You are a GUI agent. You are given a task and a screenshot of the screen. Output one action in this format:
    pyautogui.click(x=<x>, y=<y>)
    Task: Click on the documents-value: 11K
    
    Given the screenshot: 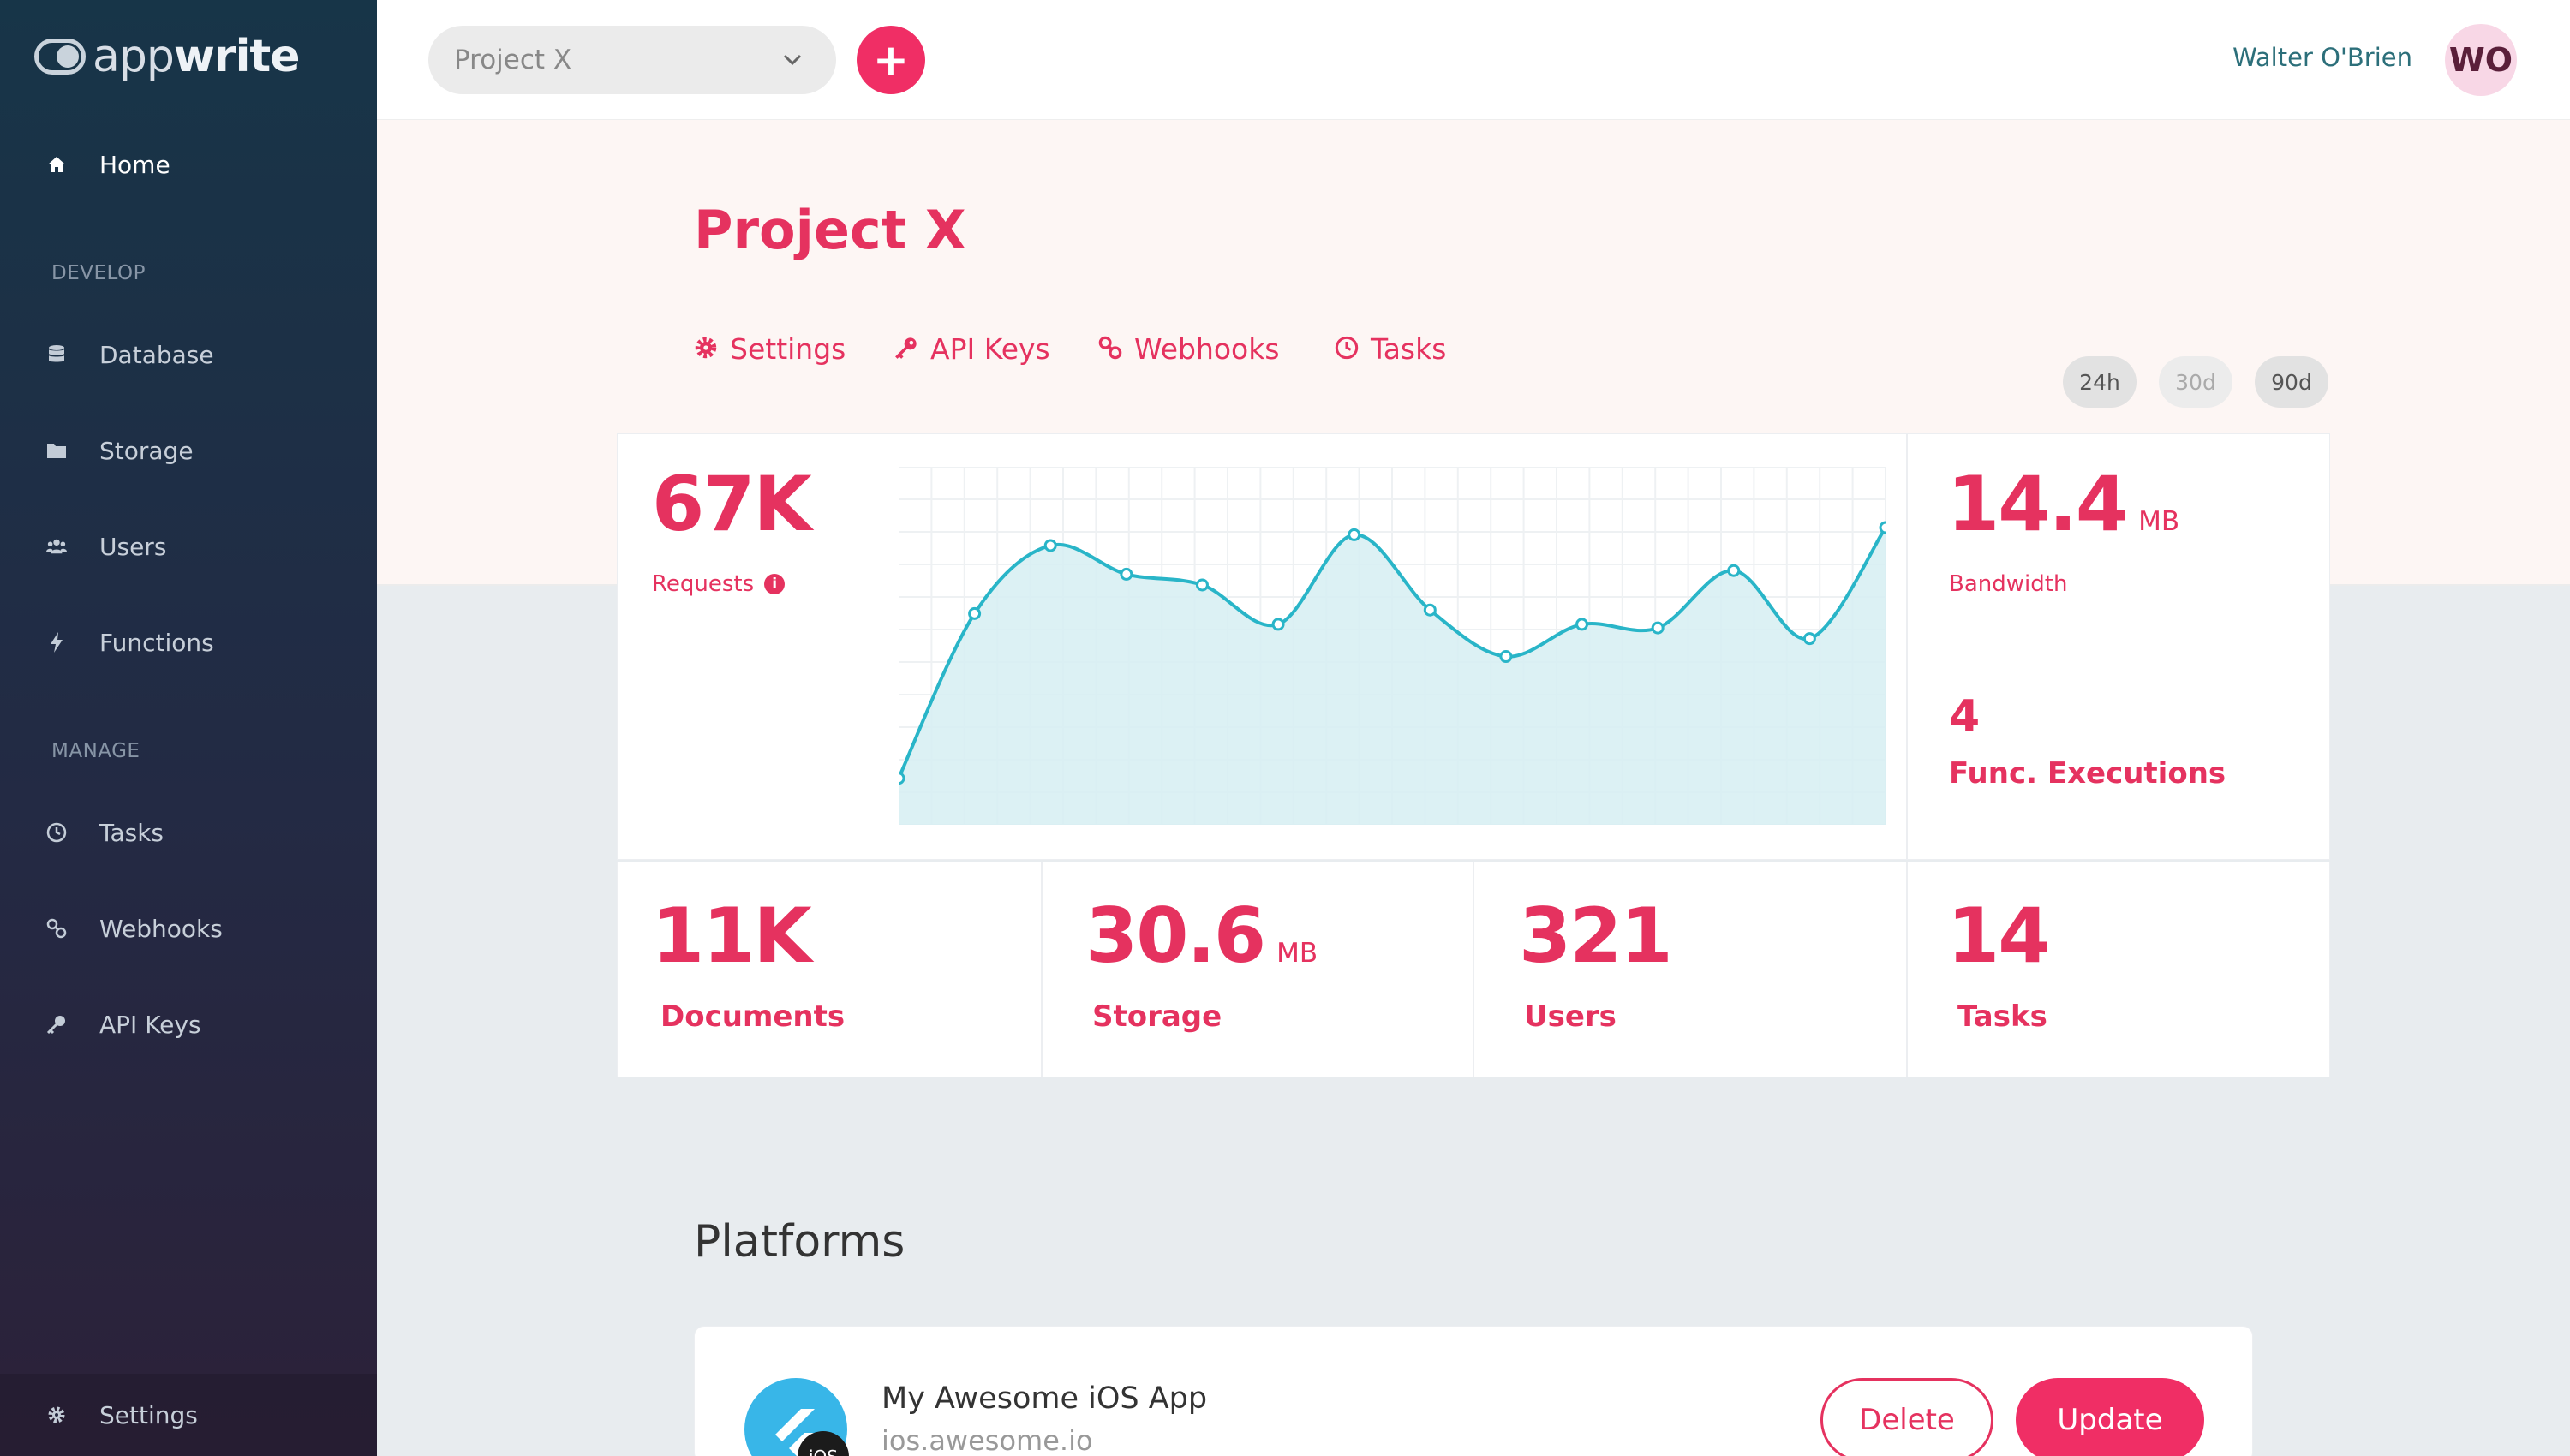 What is the action you would take?
    pyautogui.click(x=732, y=936)
    